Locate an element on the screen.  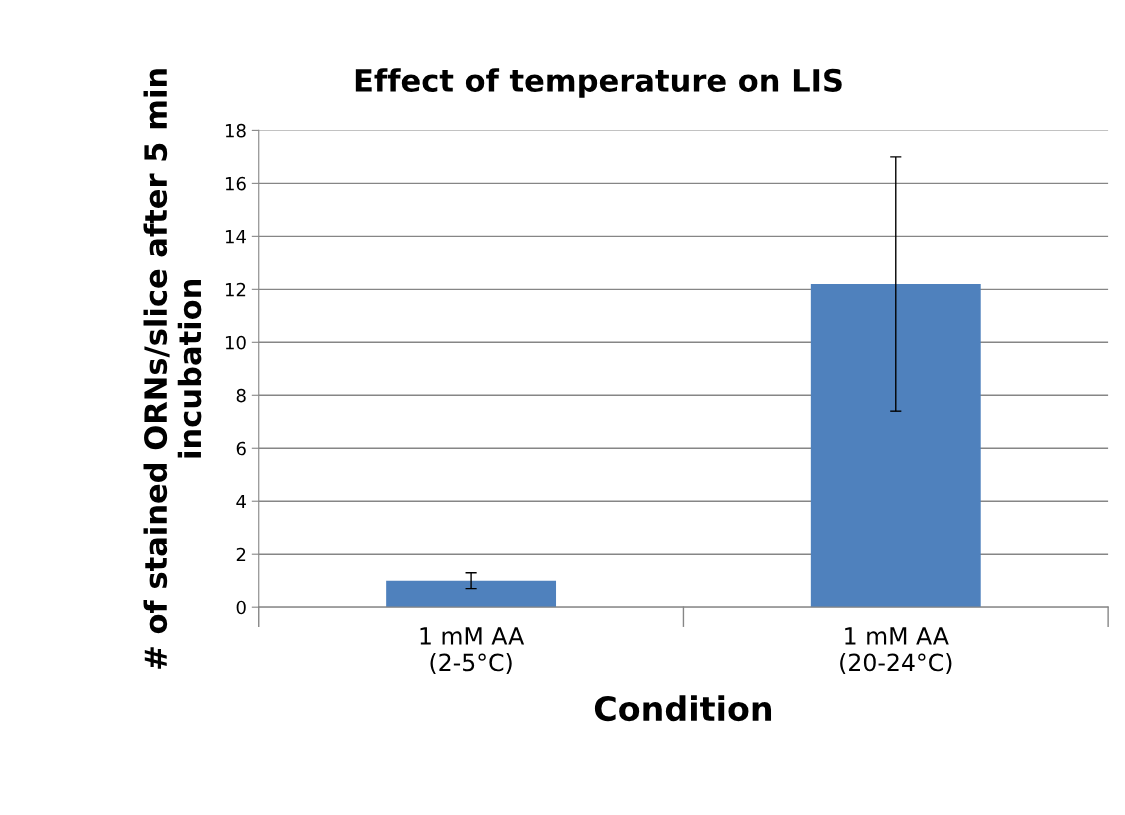
y-tick-label: 14 is located at coordinates (235, 237).